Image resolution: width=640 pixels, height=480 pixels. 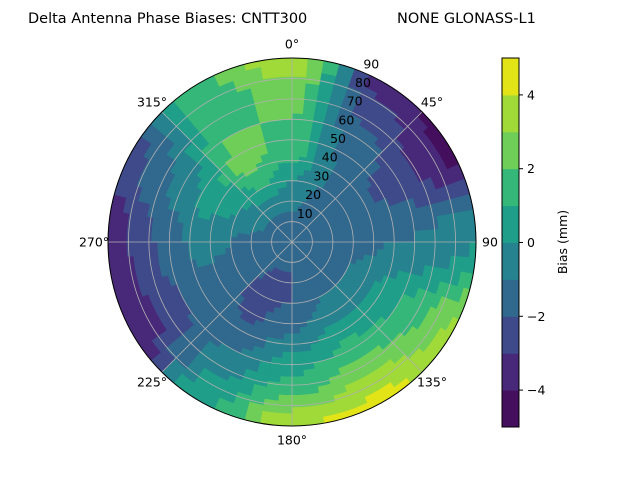 I want to click on r-tick-label: 70, so click(x=355, y=101).